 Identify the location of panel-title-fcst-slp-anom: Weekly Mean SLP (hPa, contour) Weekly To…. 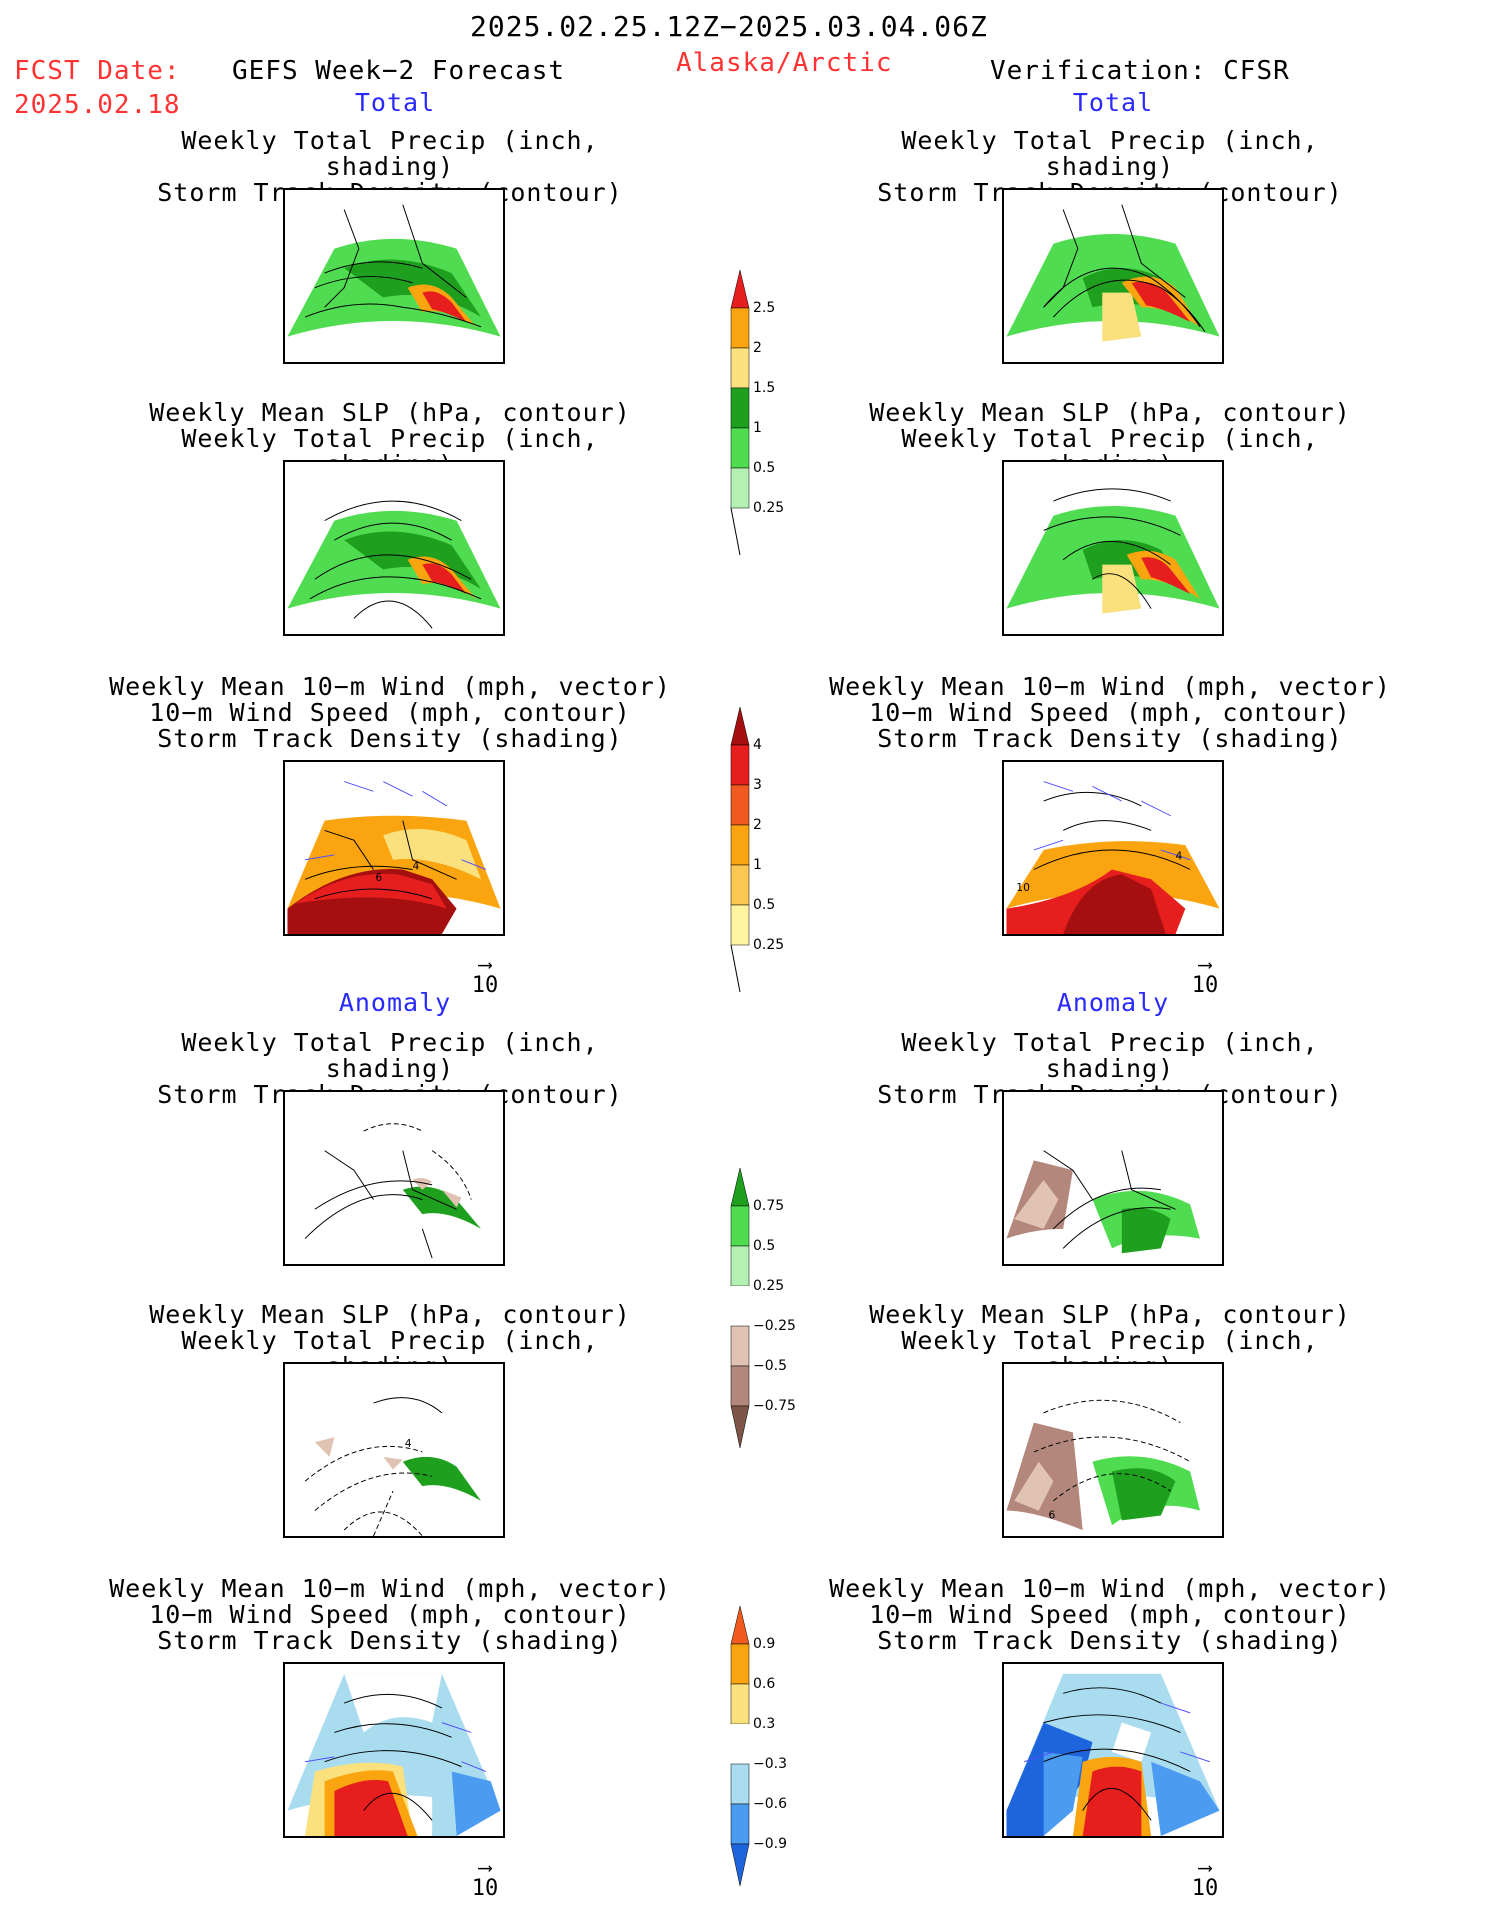
(390, 1341).